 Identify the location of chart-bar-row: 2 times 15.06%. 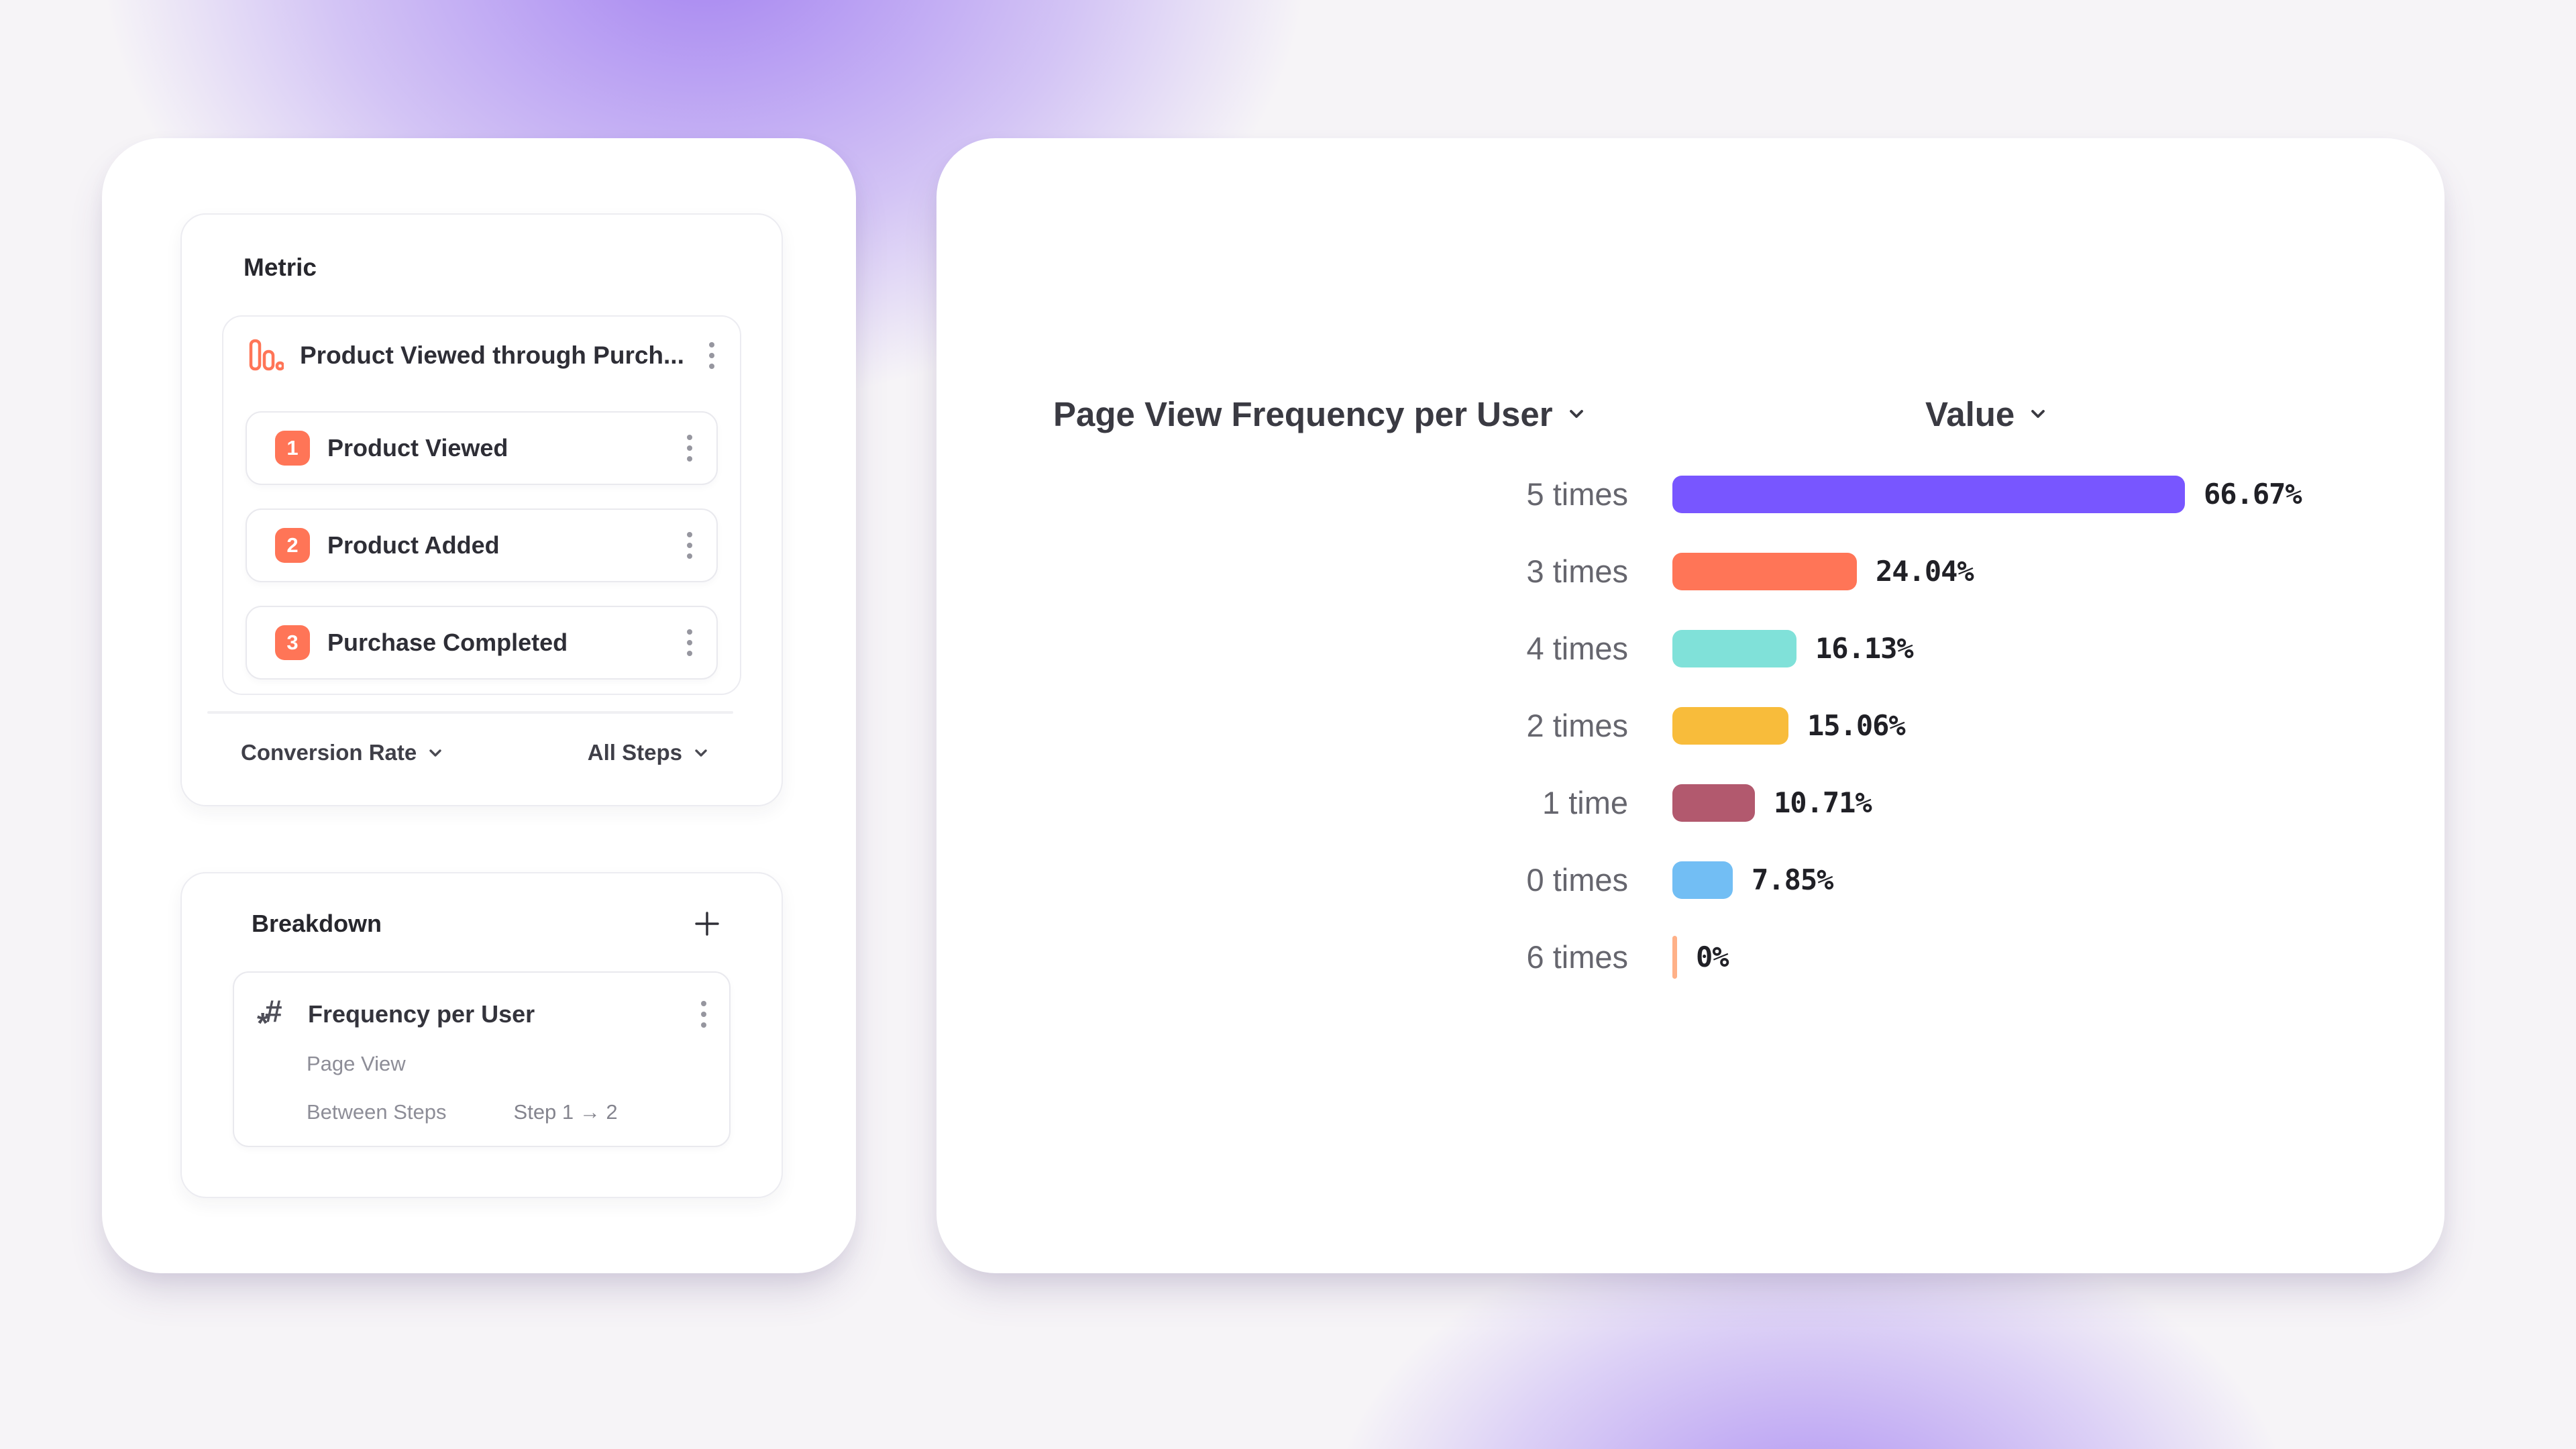
(1690, 725).